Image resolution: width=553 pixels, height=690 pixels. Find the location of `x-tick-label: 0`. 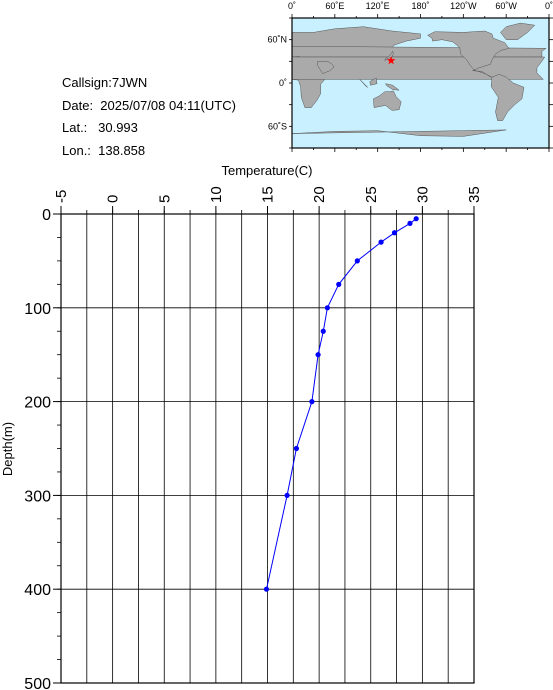

x-tick-label: 0 is located at coordinates (113, 199).